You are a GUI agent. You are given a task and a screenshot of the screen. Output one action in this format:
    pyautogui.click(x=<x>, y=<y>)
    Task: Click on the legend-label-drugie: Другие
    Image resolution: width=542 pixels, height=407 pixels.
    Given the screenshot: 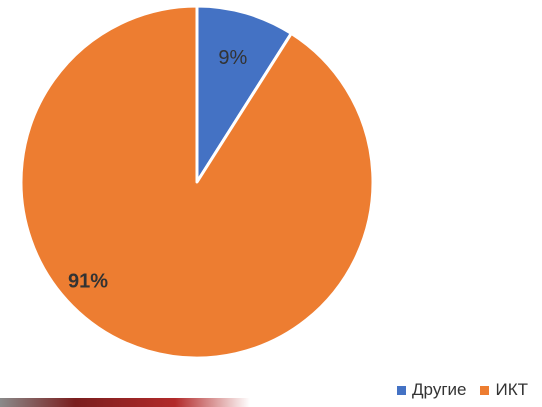 What is the action you would take?
    pyautogui.click(x=439, y=389)
    